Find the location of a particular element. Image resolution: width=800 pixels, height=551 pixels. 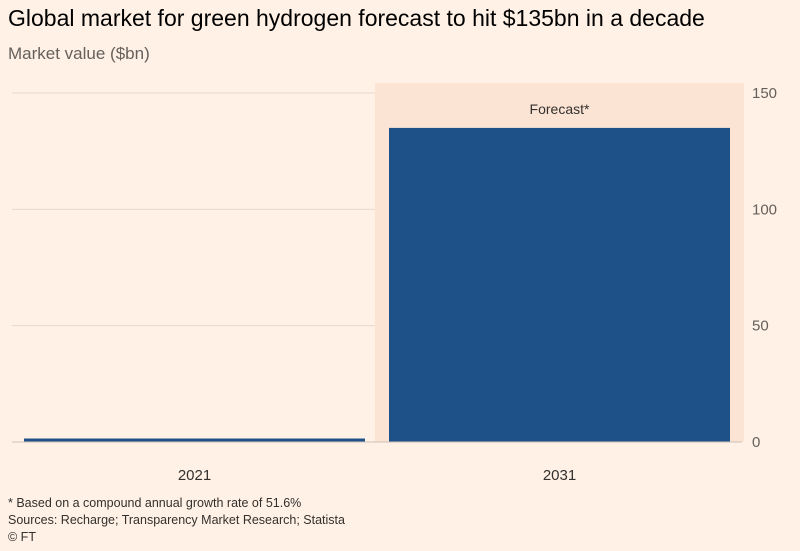

bar-2021 is located at coordinates (194, 440).